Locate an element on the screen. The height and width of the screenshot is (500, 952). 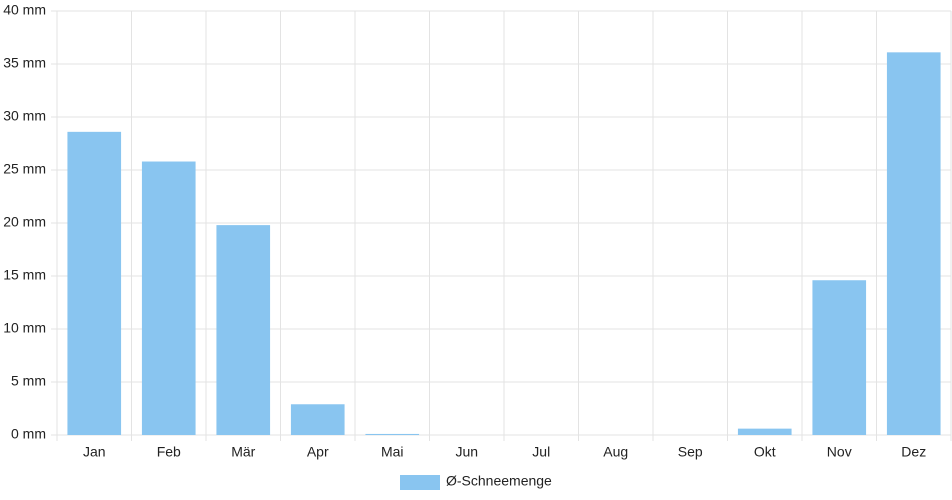
x-tick-label: Mai is located at coordinates (392, 452).